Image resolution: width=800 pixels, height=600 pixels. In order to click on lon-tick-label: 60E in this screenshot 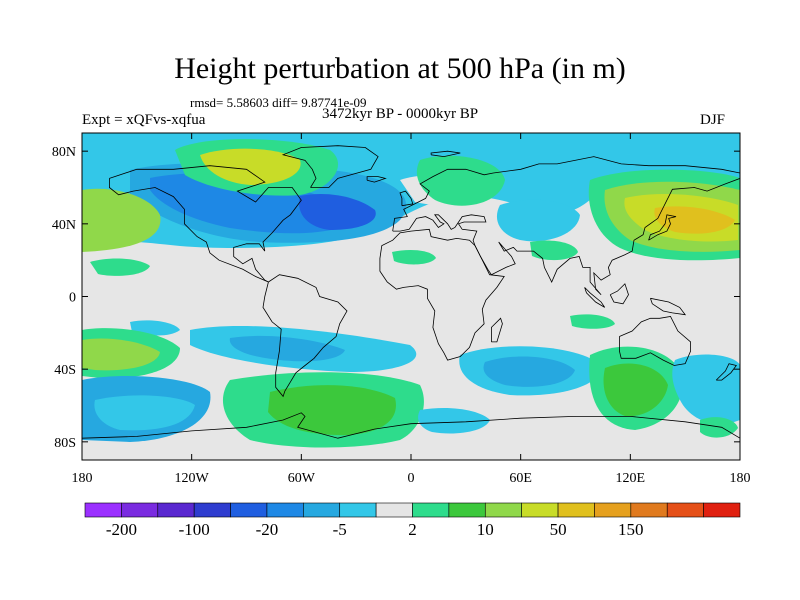, I will do `click(520, 478)`.